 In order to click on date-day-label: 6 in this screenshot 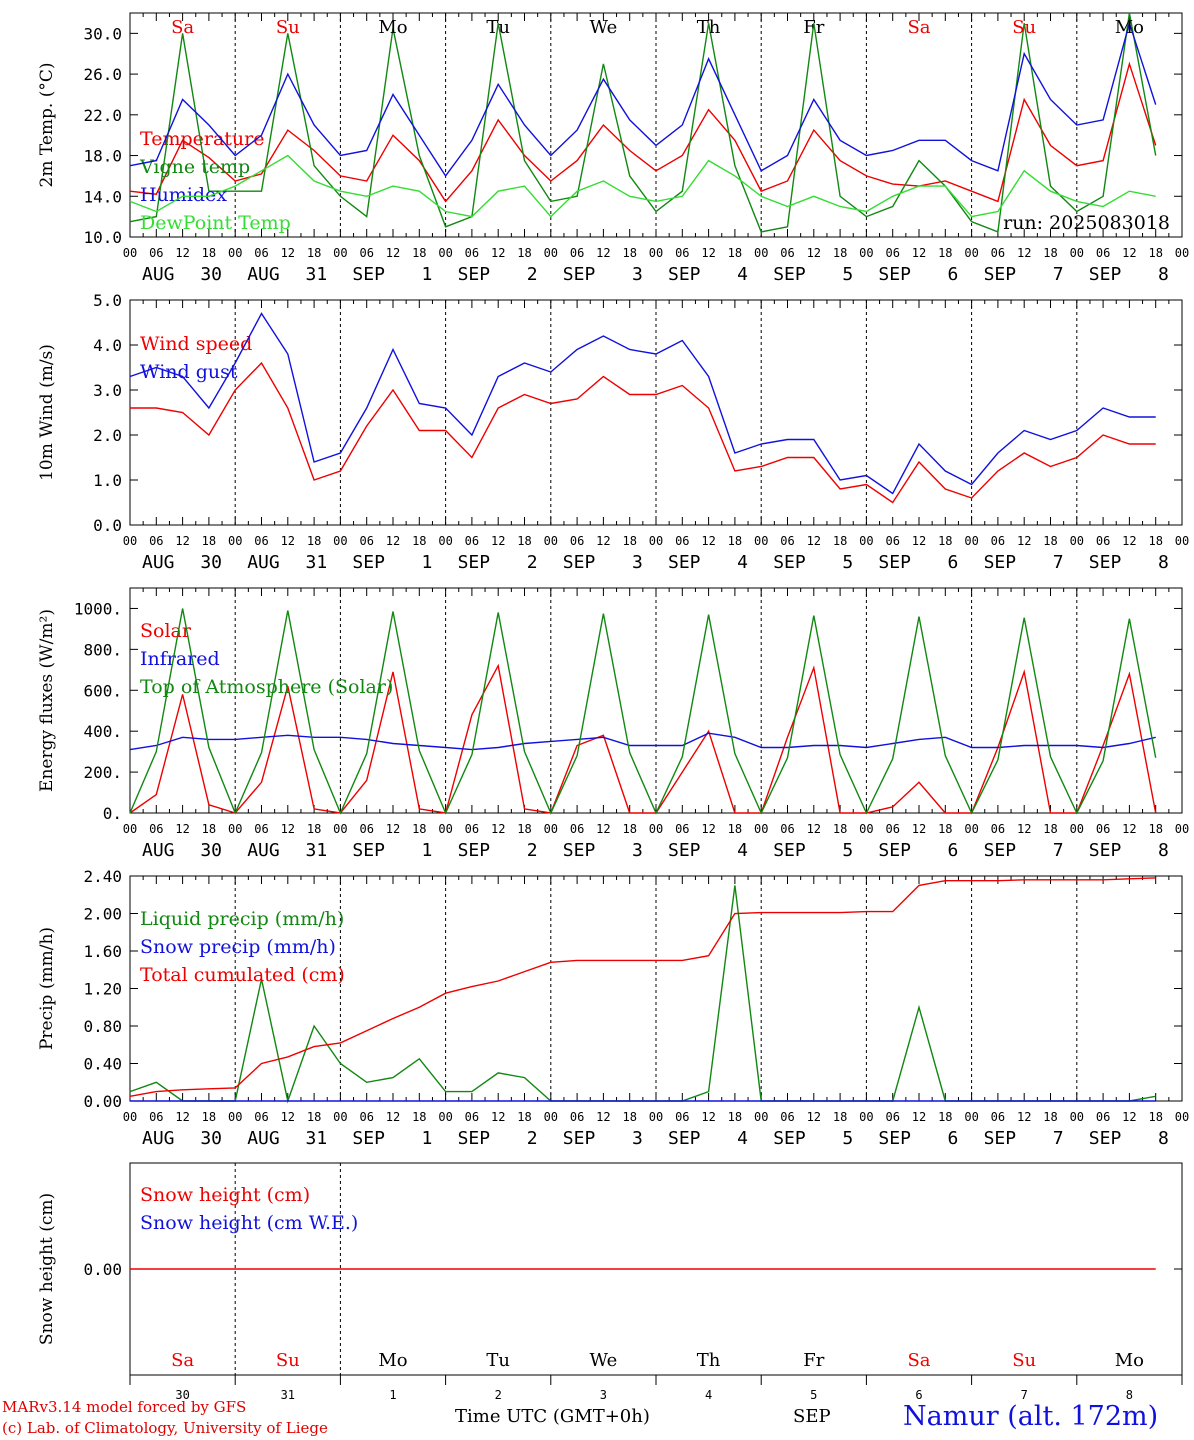, I will do `click(953, 1138)`.